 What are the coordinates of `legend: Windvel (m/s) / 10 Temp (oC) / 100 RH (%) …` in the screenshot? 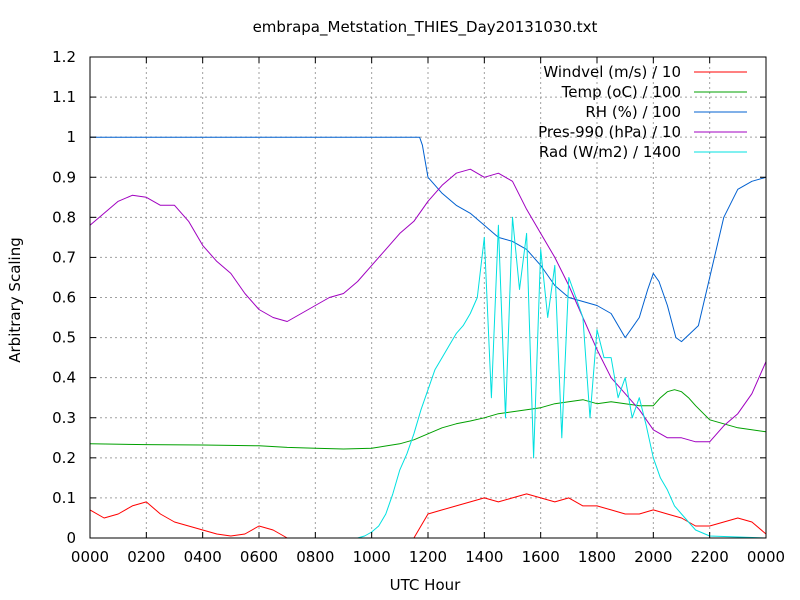 It's located at (642, 112).